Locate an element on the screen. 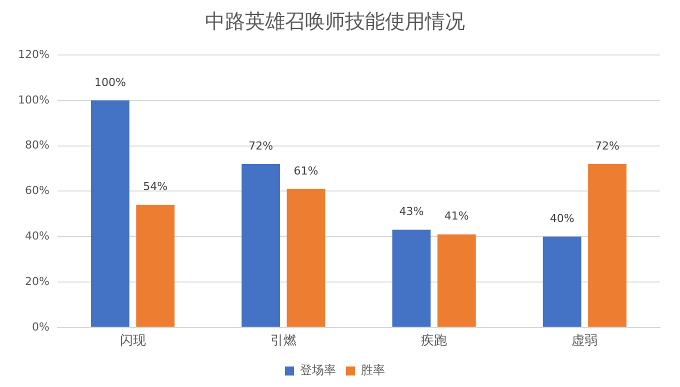 Image resolution: width=680 pixels, height=387 pixels. y-tick-label: 60% is located at coordinates (37, 191).